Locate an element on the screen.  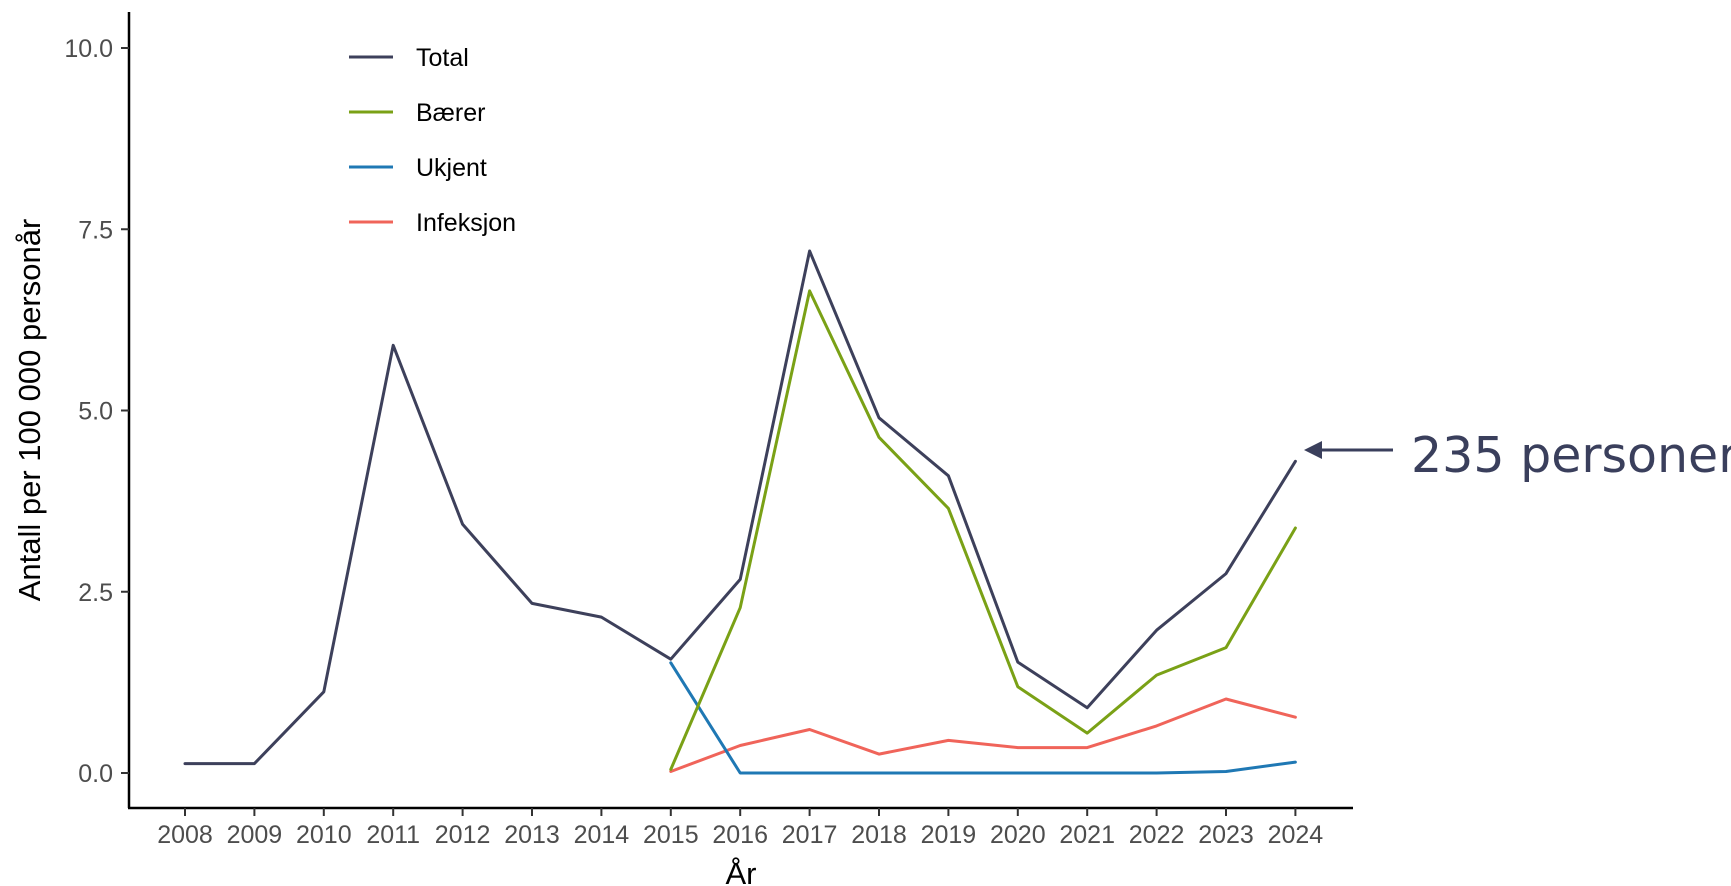
legend-label: Total is located at coordinates (442, 58).